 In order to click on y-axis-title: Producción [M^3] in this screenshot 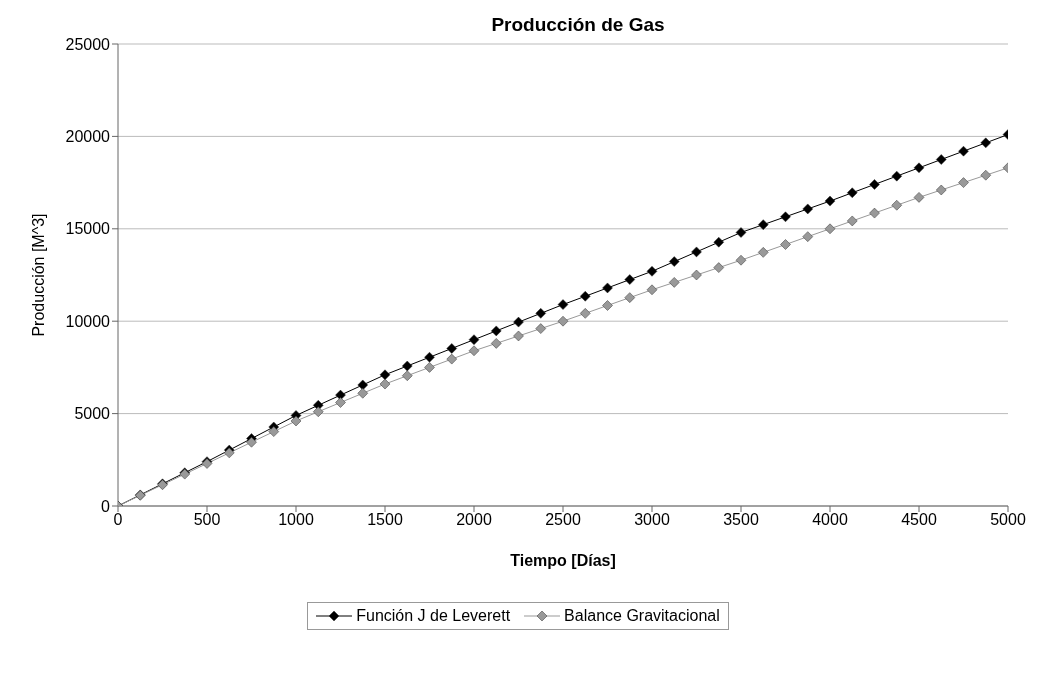, I will do `click(38, 275)`.